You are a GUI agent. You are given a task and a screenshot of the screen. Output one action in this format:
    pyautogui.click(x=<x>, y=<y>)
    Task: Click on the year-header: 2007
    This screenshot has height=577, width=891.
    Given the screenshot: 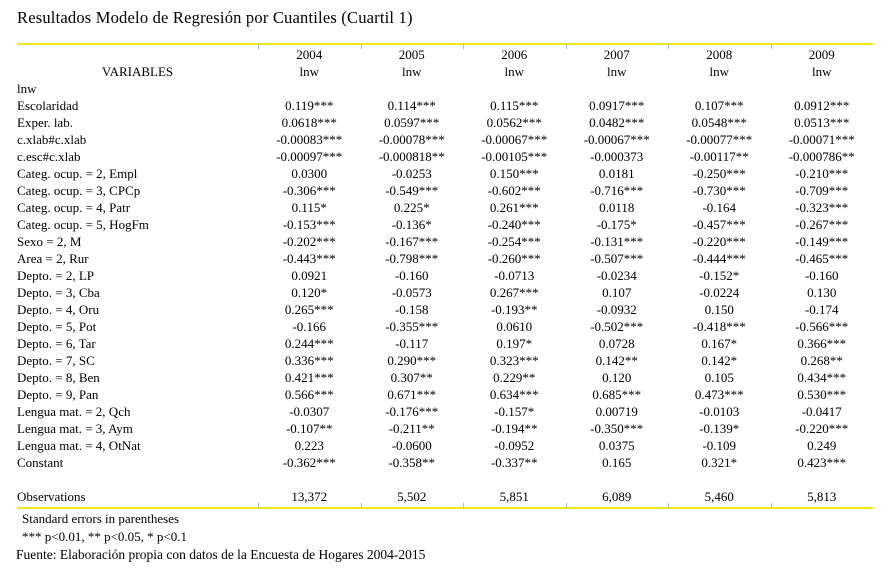 What is the action you would take?
    pyautogui.click(x=616, y=54)
    